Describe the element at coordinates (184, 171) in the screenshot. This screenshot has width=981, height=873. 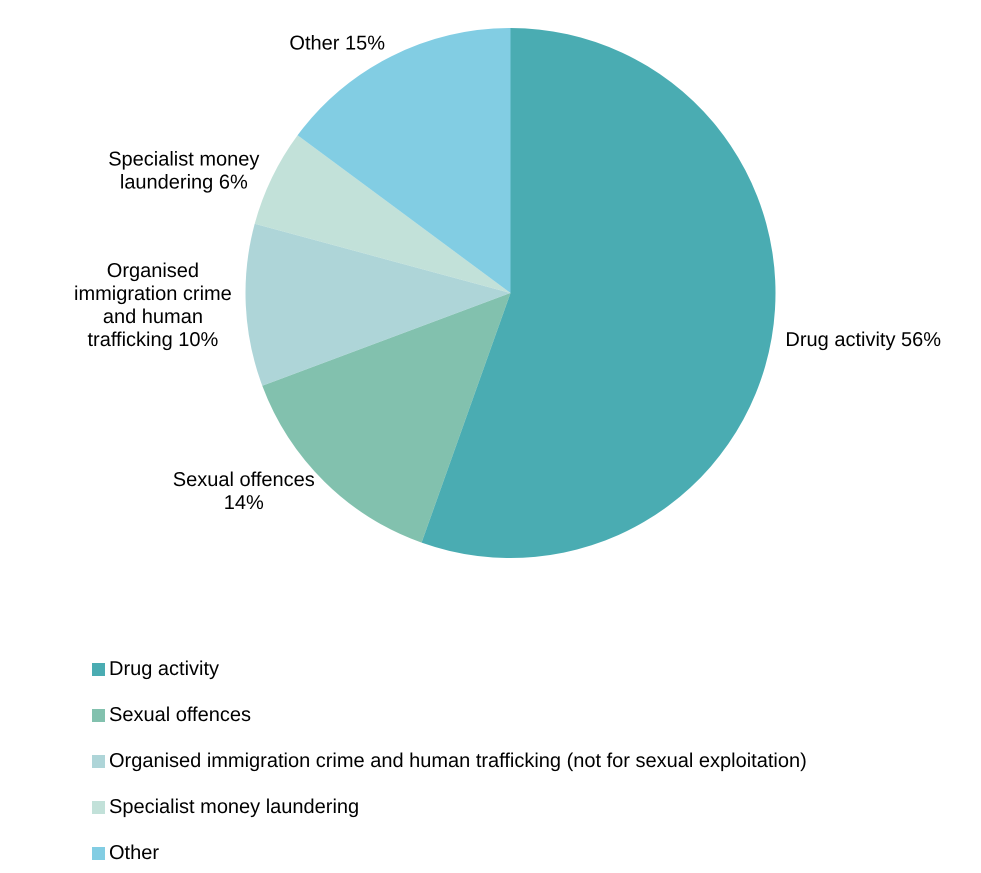
I see `data-label: Specialist money laundering 6%` at that location.